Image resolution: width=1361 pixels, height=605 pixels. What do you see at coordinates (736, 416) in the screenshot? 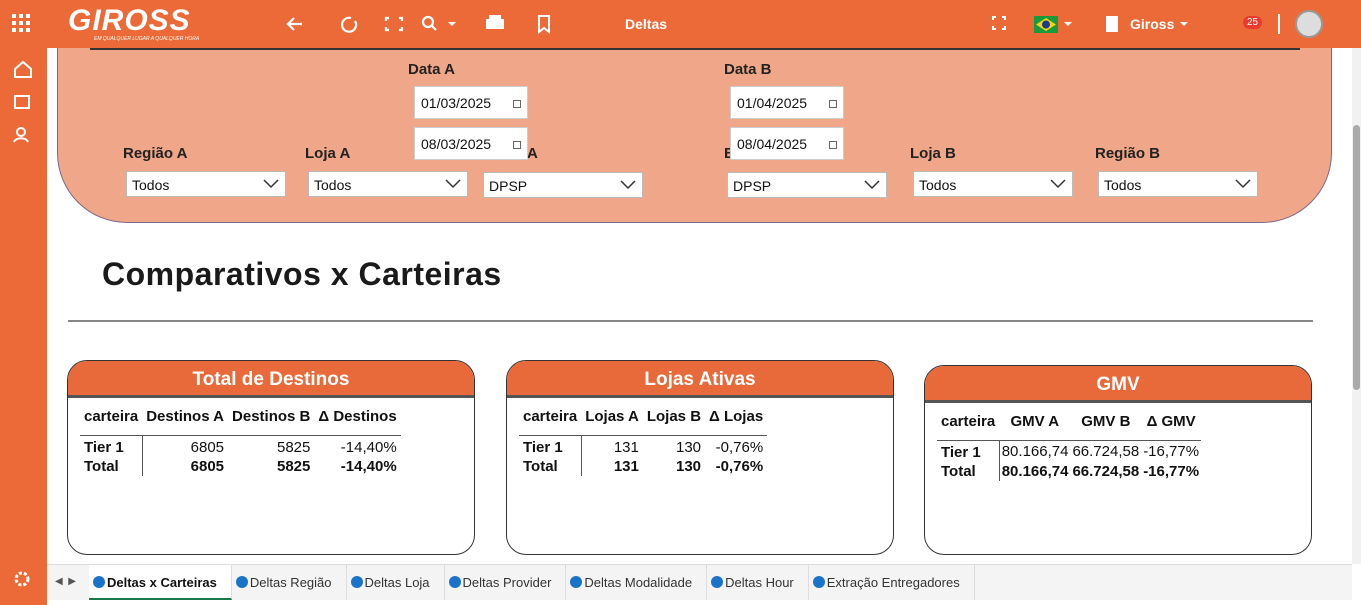
I see `column-header: Δ Lojas` at bounding box center [736, 416].